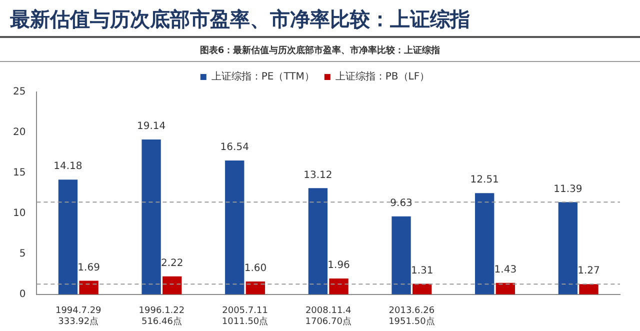  I want to click on y-tick-label: 25, so click(19, 92).